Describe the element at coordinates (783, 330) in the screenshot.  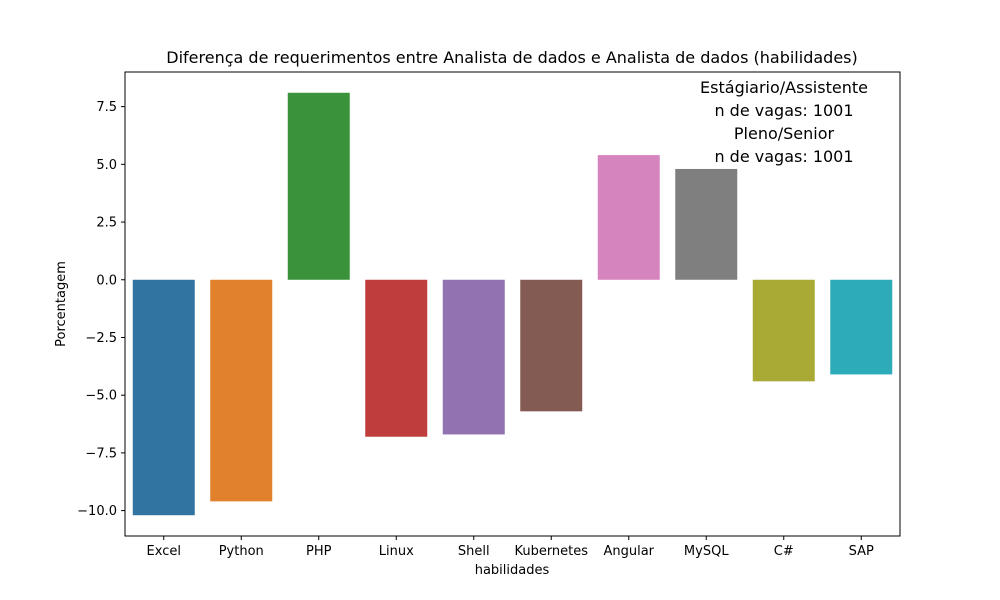
I see `bar-csharp` at that location.